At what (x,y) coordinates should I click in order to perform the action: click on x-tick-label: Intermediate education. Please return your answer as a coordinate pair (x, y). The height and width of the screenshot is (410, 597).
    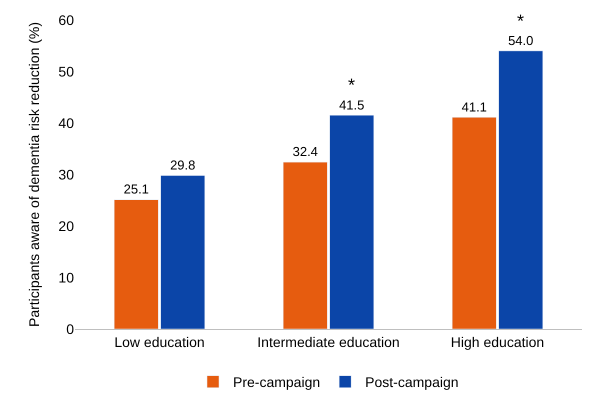
    Looking at the image, I should click on (328, 342).